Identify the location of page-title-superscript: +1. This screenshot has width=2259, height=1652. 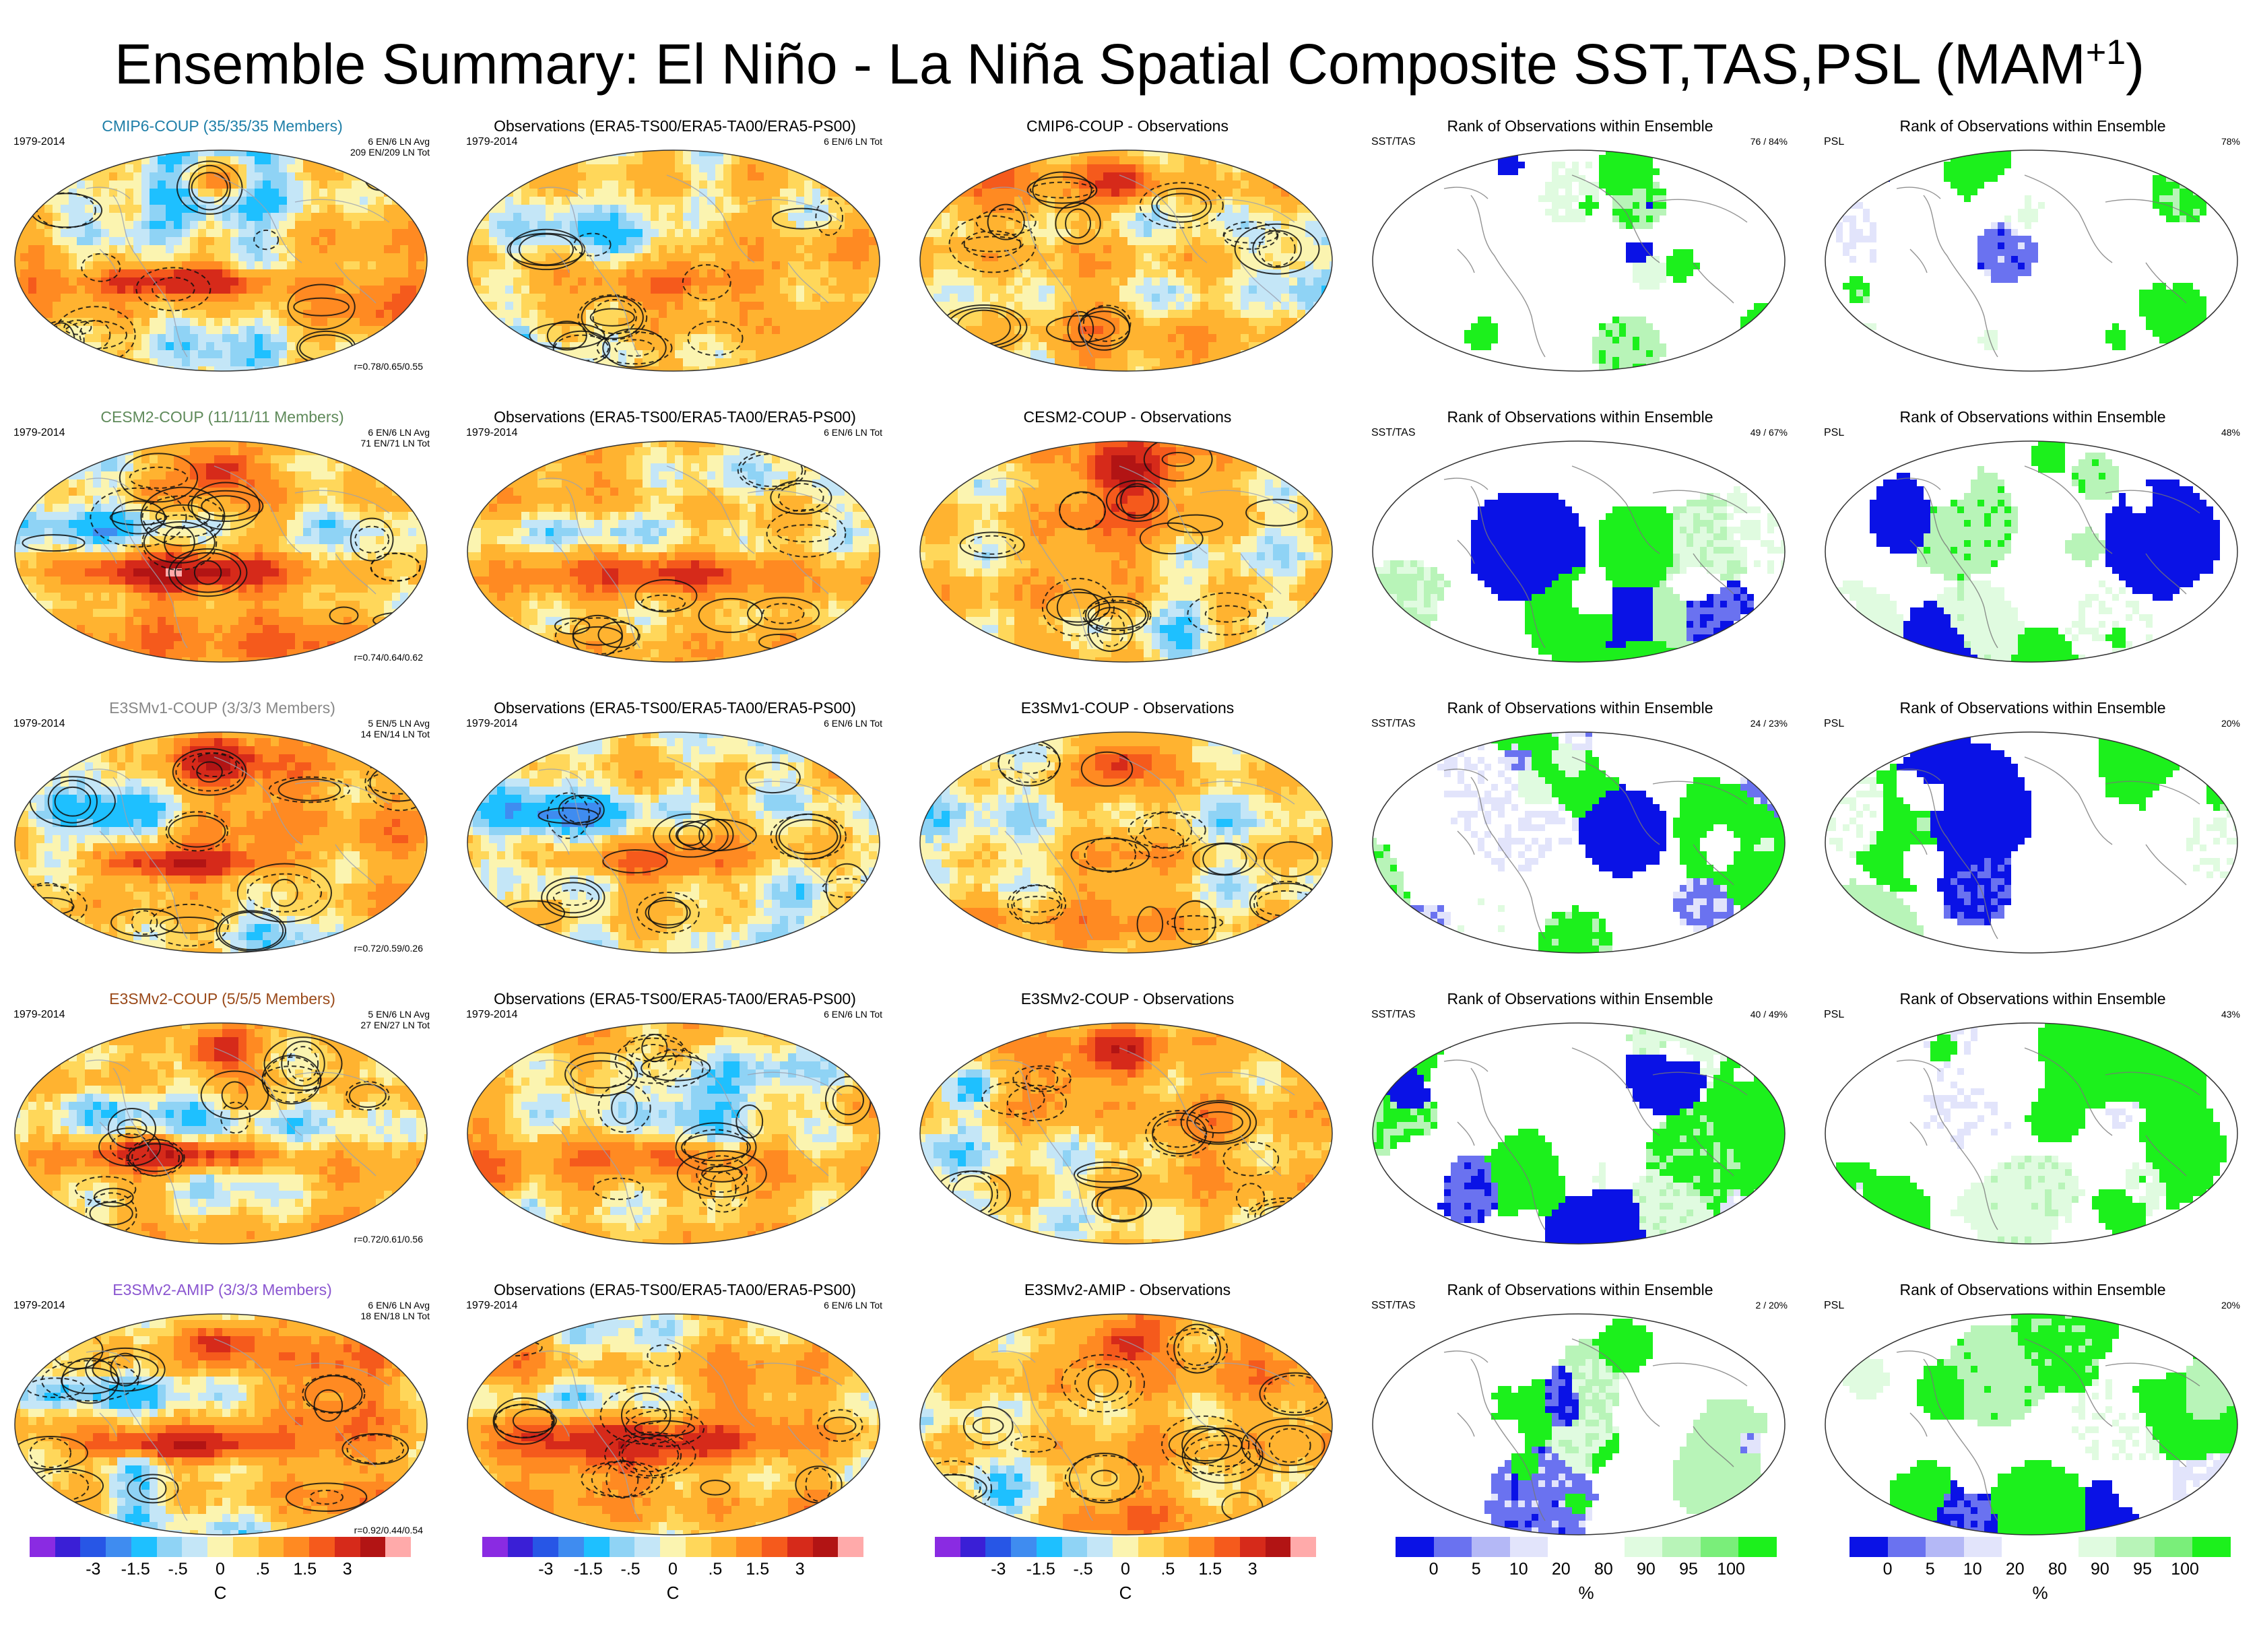
(2106, 52).